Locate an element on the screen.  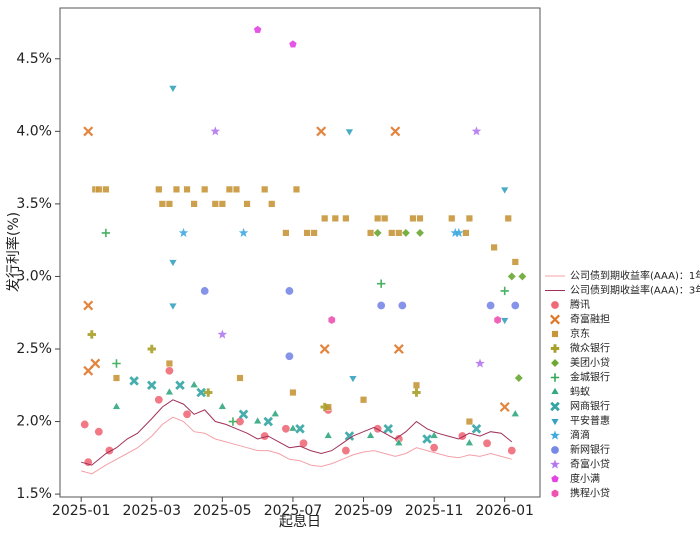
x-tick-label: 2025-07 is located at coordinates (293, 511).